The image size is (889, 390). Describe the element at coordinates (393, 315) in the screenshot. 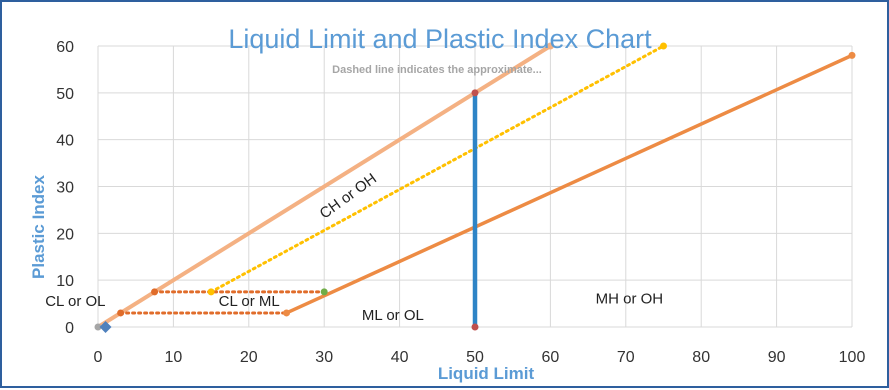

I see `zone-label-3: ML or OL` at that location.